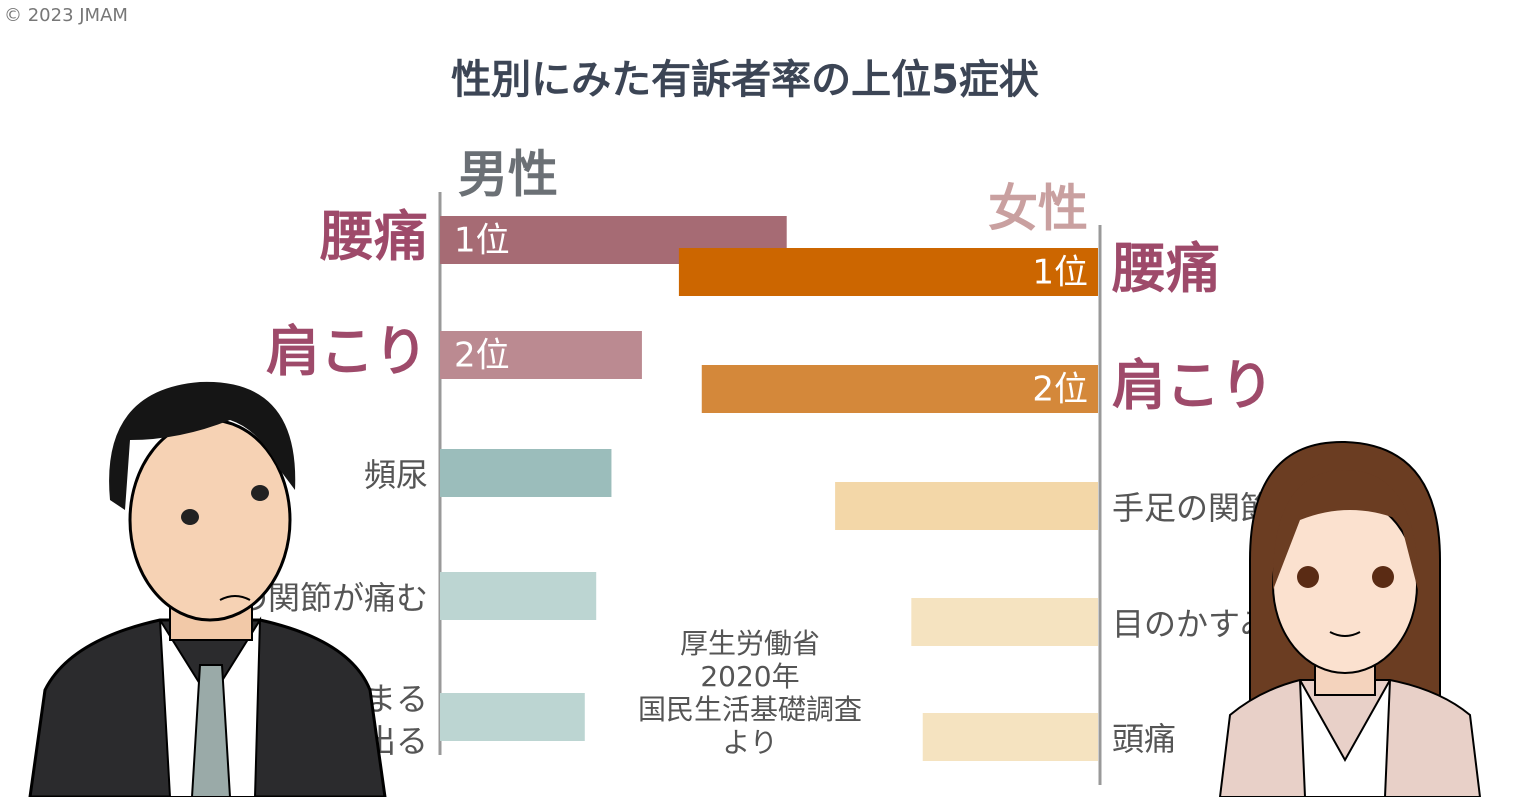 The image size is (1514, 797). Describe the element at coordinates (508, 175) in the screenshot. I see `panel-title: 男性` at that location.